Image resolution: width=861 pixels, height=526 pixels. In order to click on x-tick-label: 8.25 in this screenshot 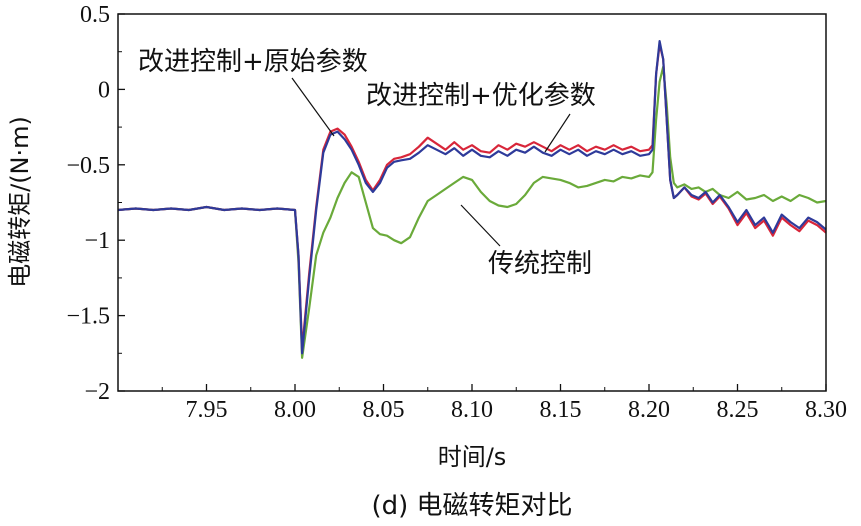, I will do `click(738, 410)`.